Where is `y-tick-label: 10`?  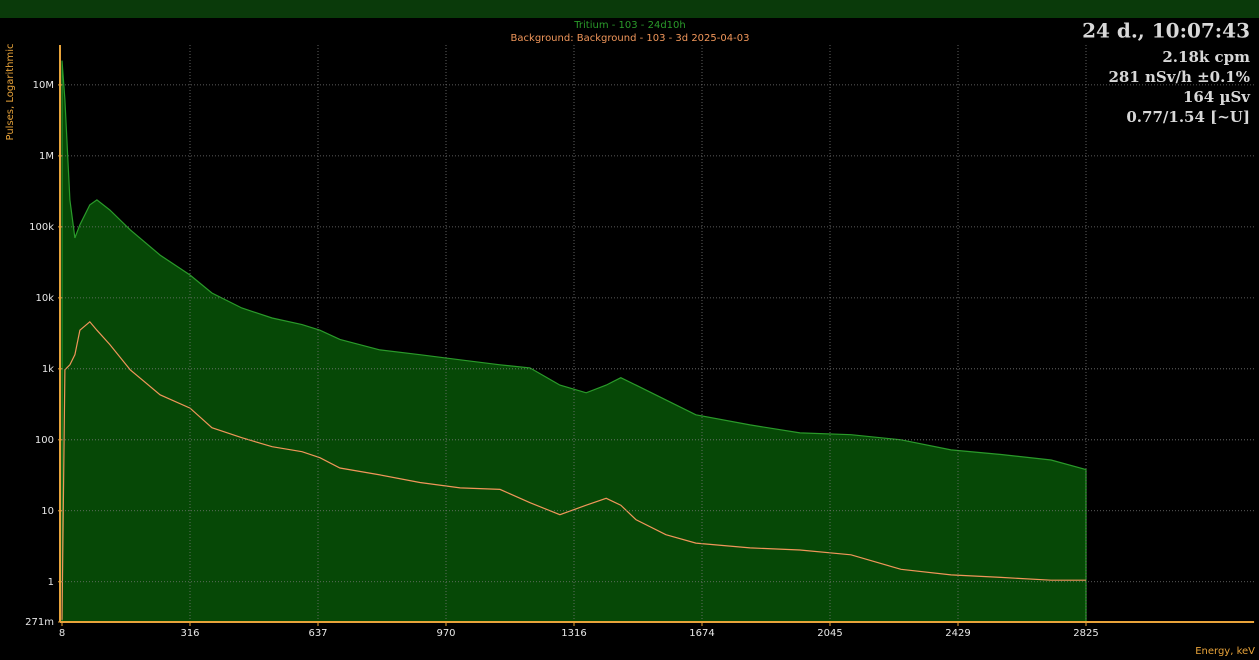 y-tick-label: 10 is located at coordinates (47, 511).